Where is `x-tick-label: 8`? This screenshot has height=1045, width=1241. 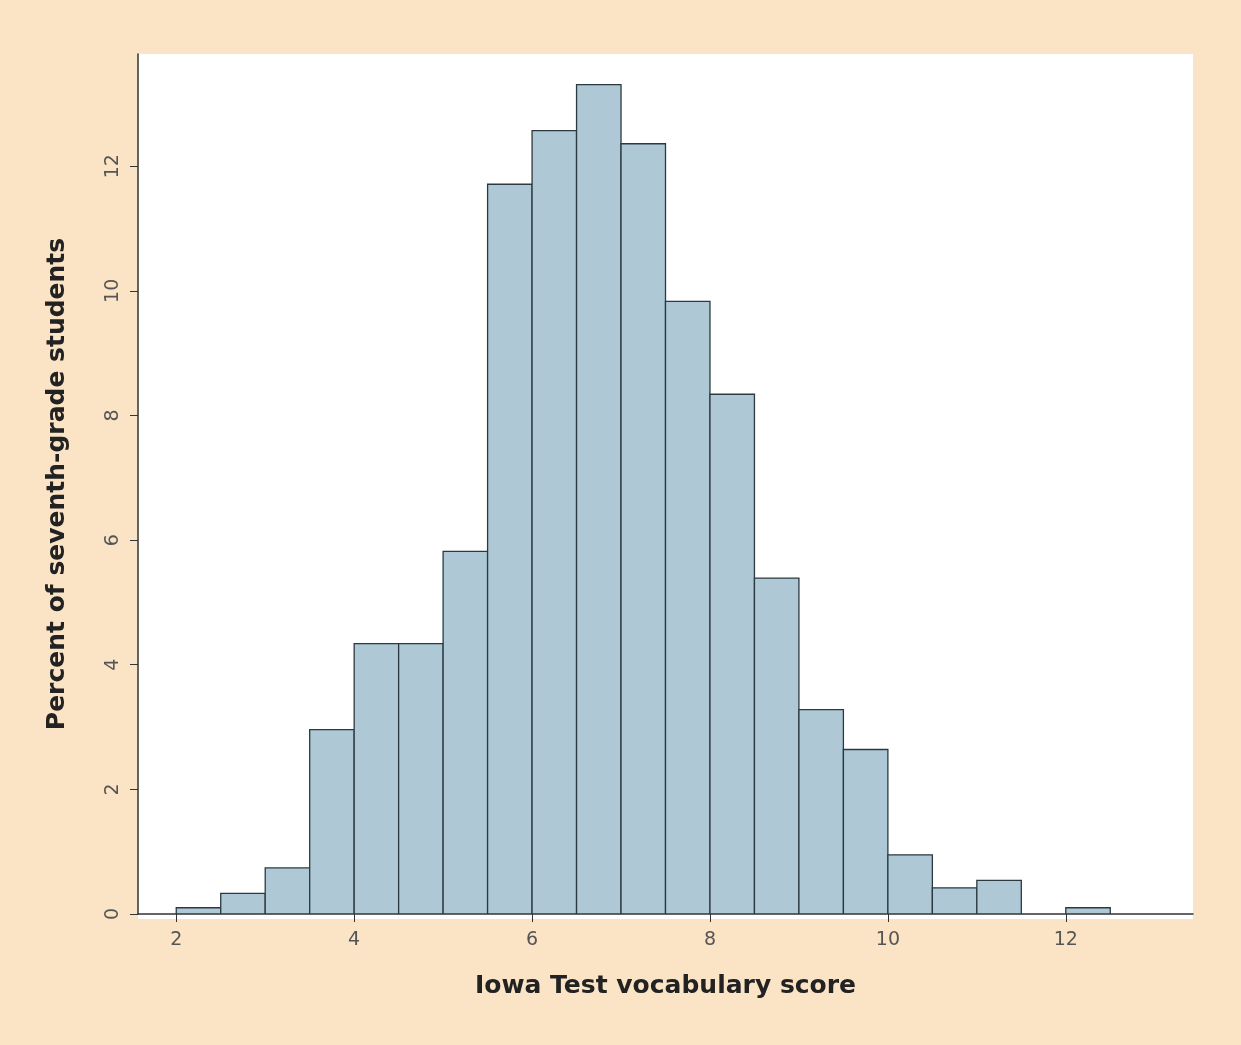
x-tick-label: 8 is located at coordinates (710, 937).